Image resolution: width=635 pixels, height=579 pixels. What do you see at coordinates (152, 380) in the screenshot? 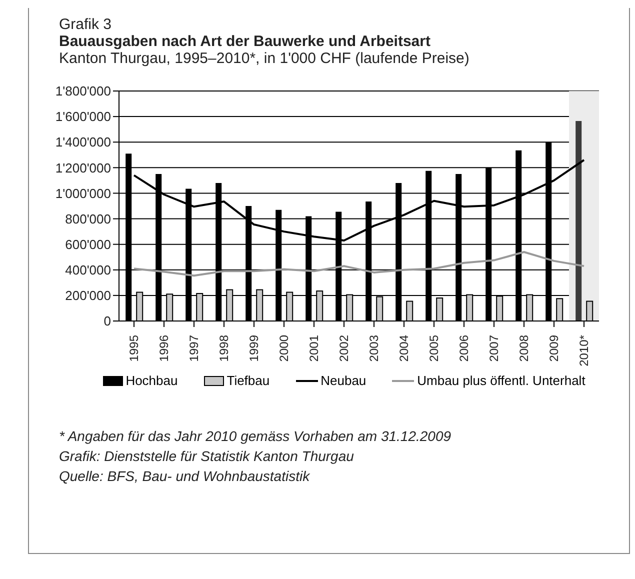
I see `legend-label: Hochbau` at bounding box center [152, 380].